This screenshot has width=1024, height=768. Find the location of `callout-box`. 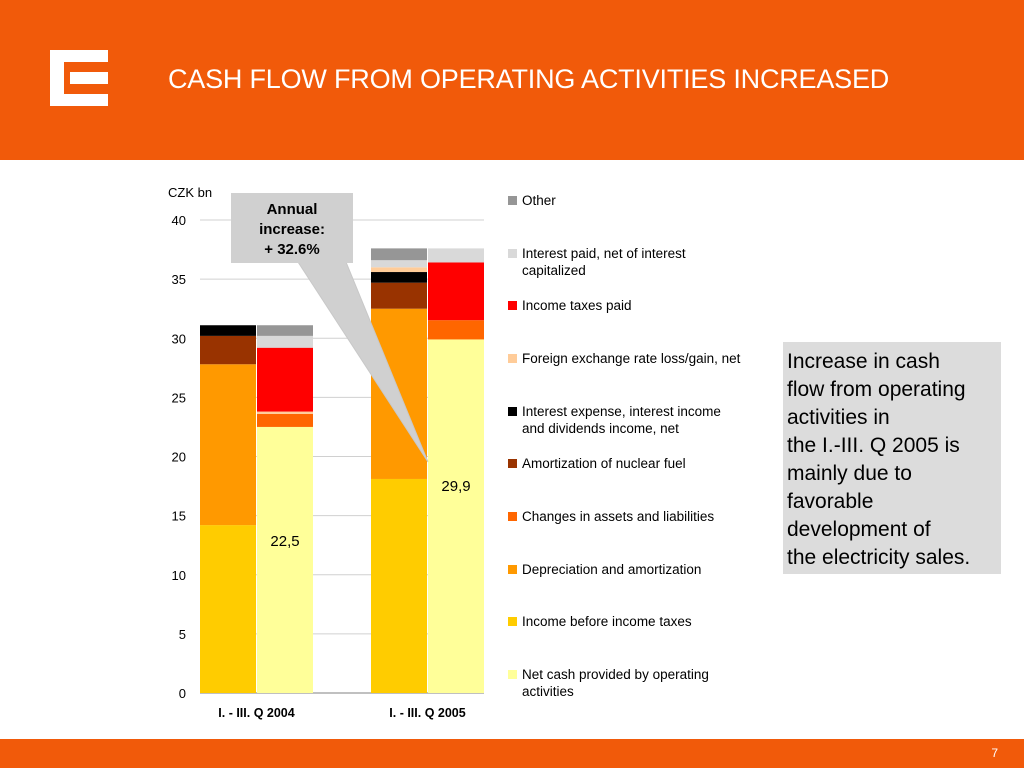

callout-box is located at coordinates (292, 228).